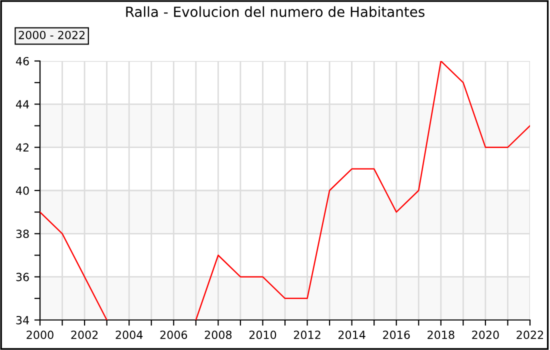 The image size is (550, 350). What do you see at coordinates (352, 335) in the screenshot?
I see `x-tick-label: 2014` at bounding box center [352, 335].